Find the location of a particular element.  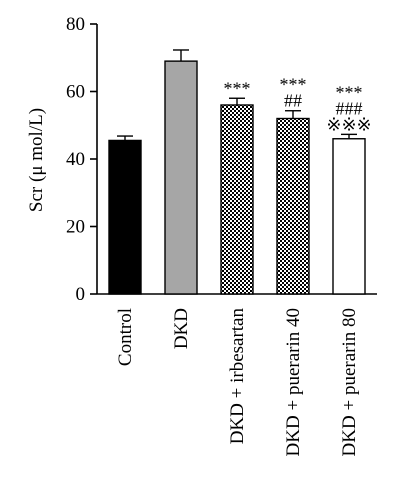

y-tick-label: 80 is located at coordinates (75, 24).